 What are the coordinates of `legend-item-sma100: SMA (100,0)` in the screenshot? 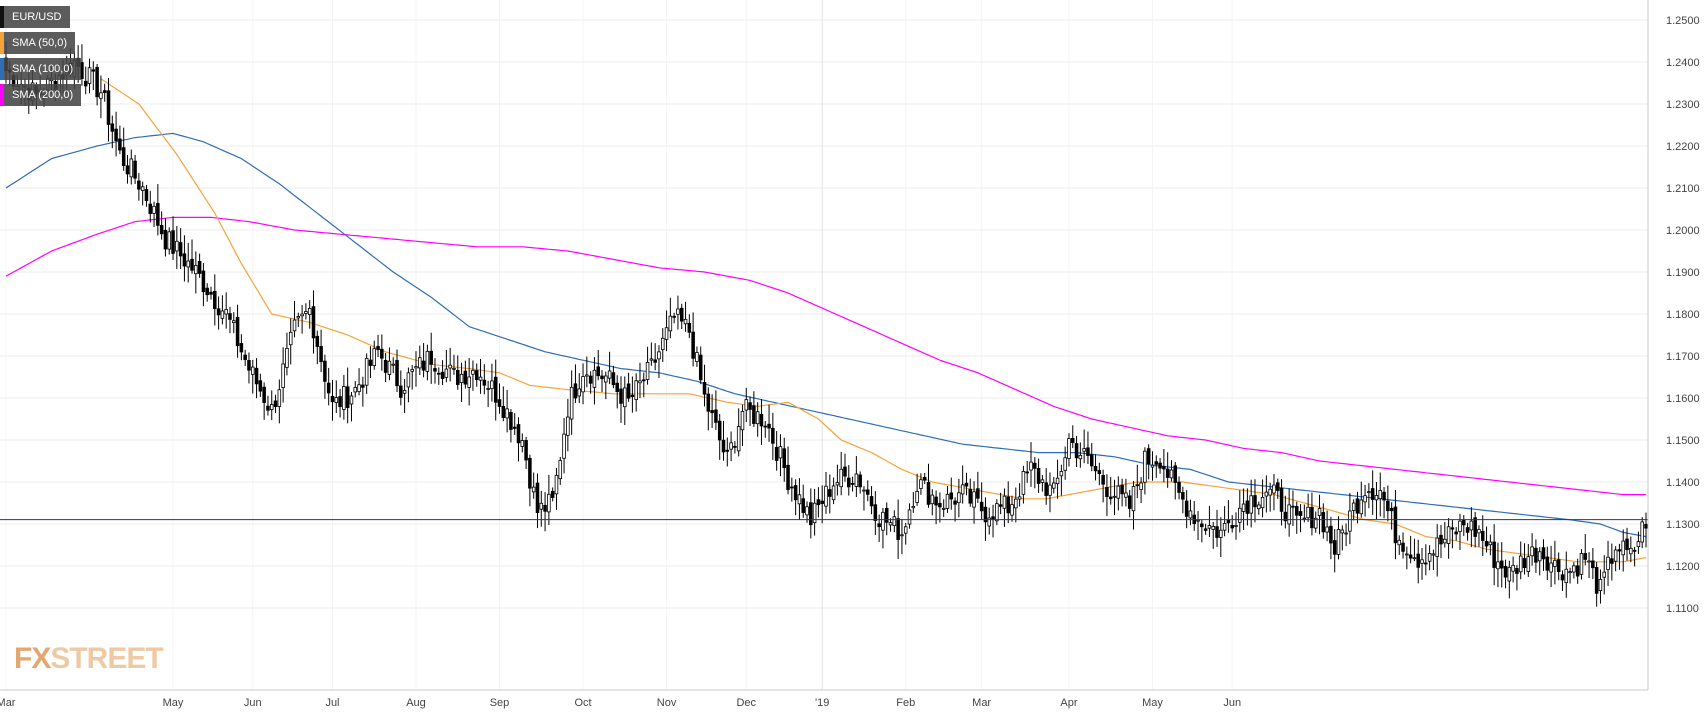 It's located at (41, 69).